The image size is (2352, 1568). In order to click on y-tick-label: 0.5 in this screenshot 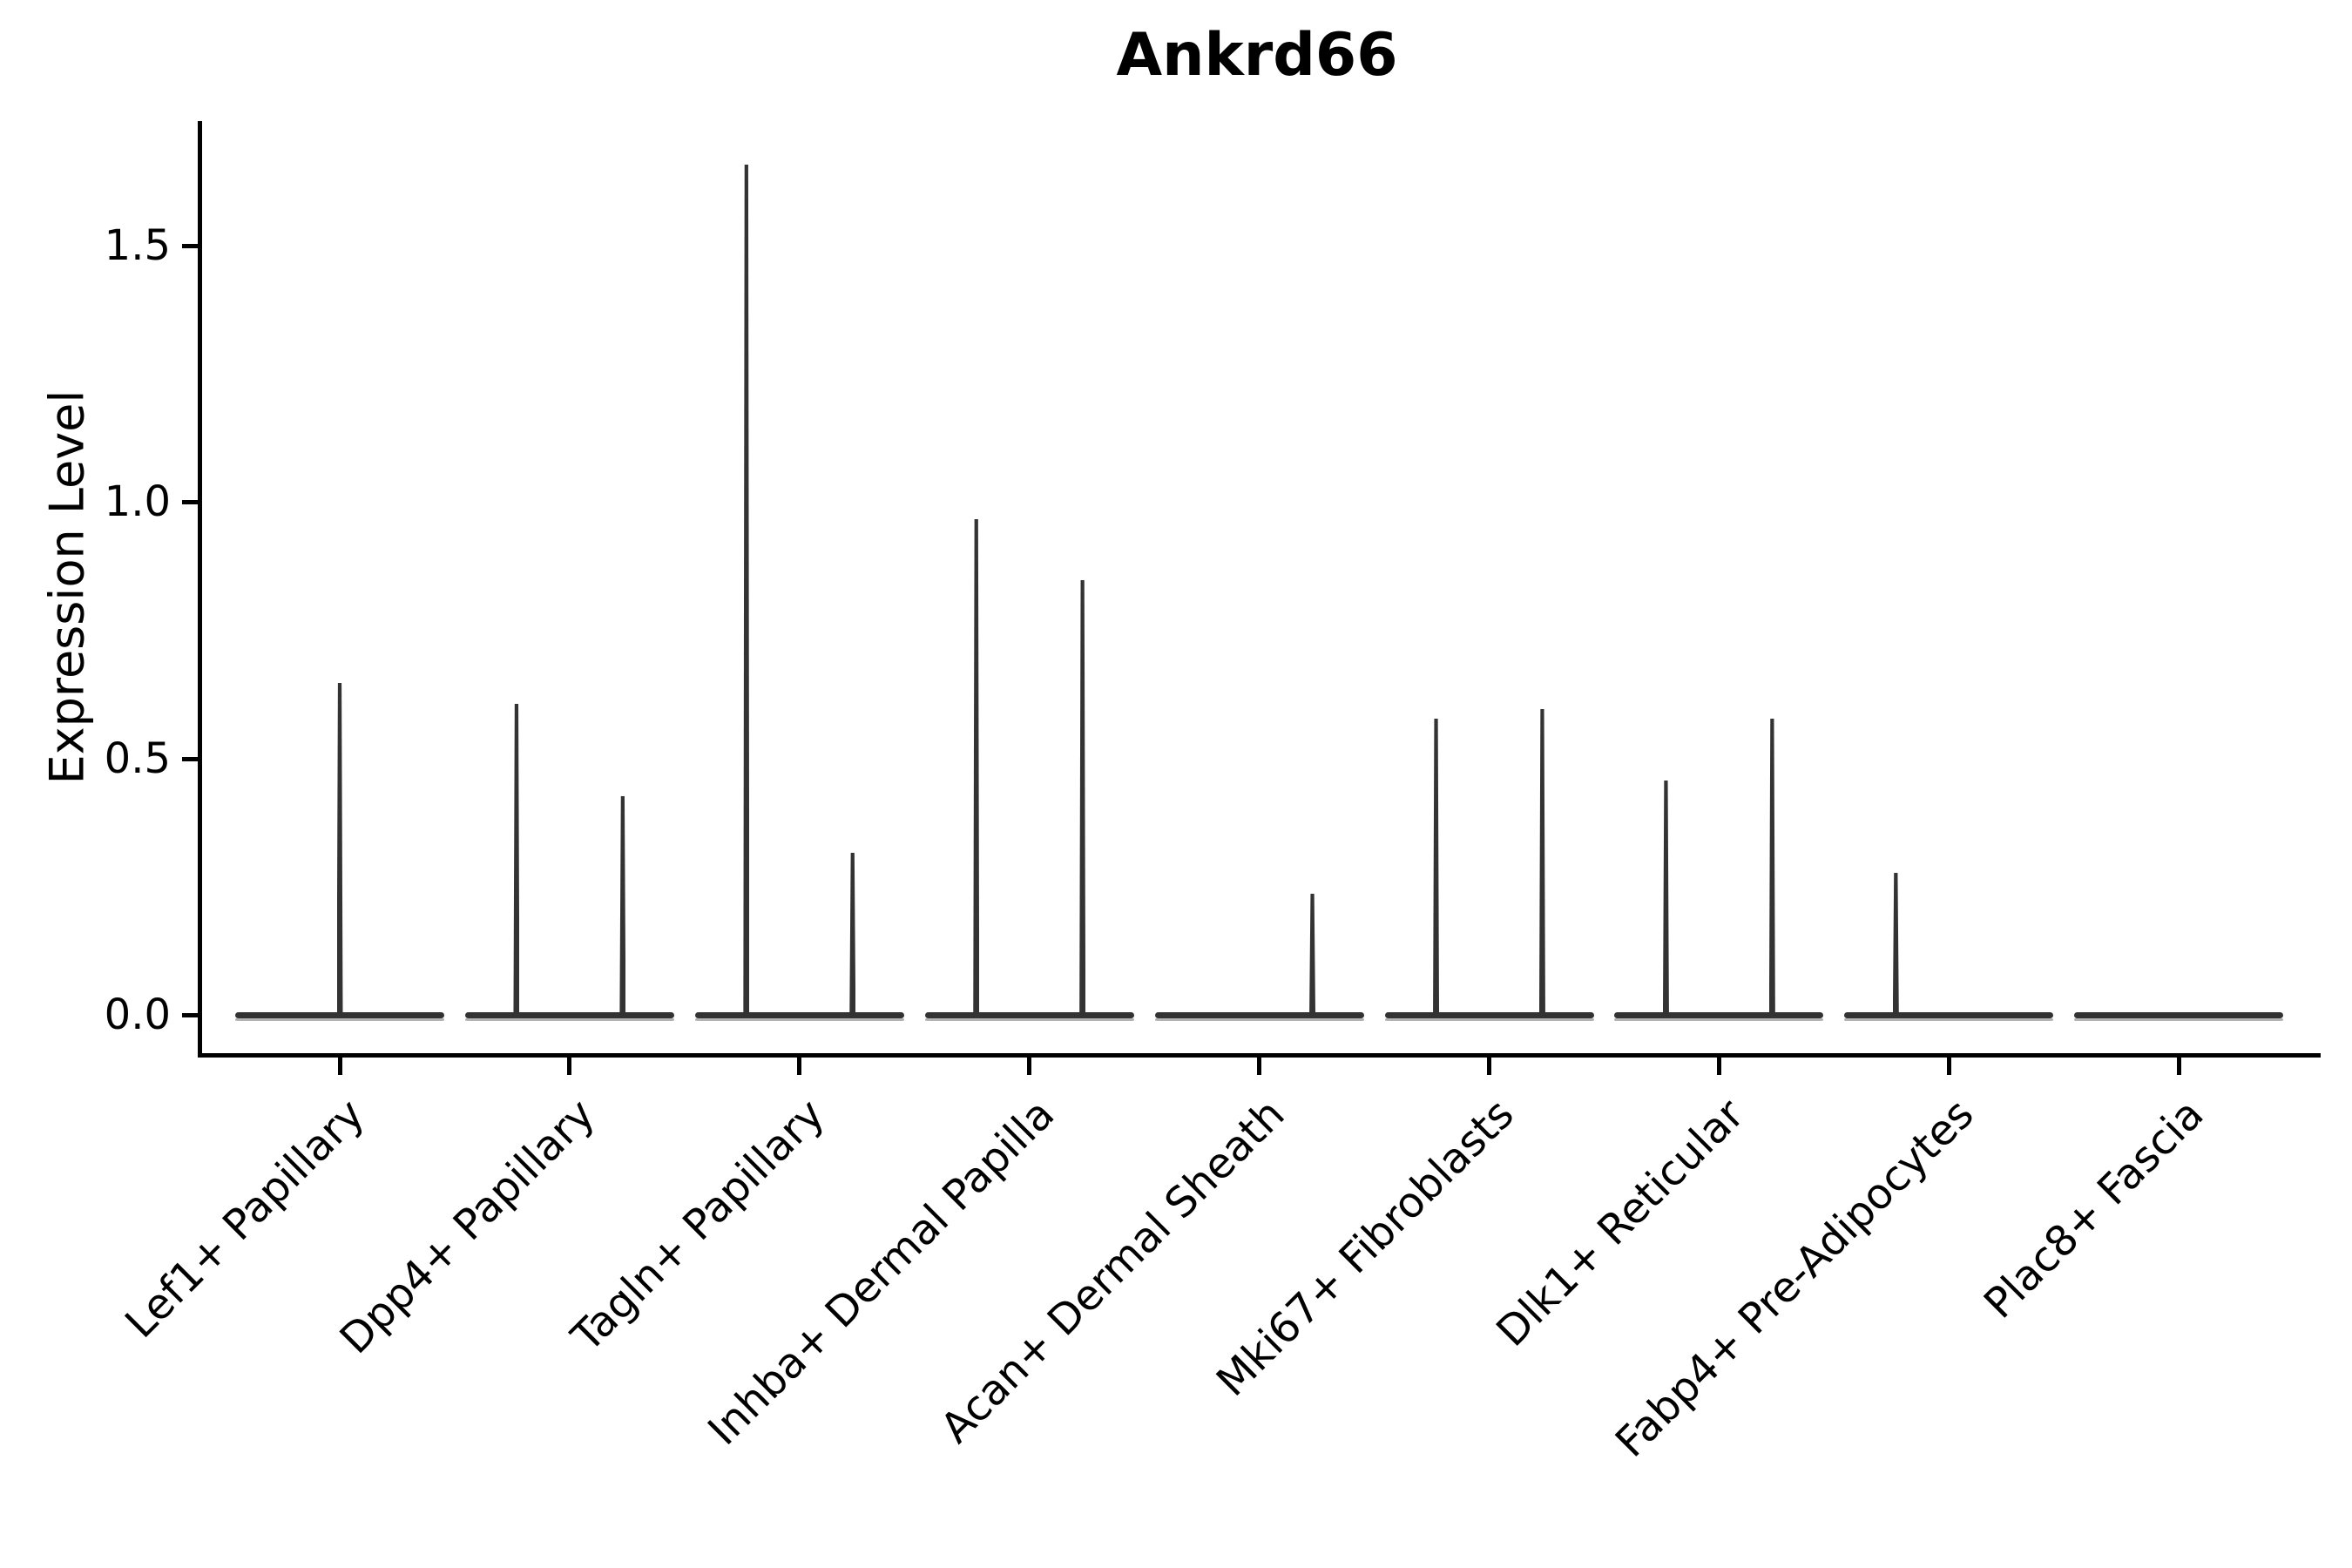, I will do `click(137, 758)`.